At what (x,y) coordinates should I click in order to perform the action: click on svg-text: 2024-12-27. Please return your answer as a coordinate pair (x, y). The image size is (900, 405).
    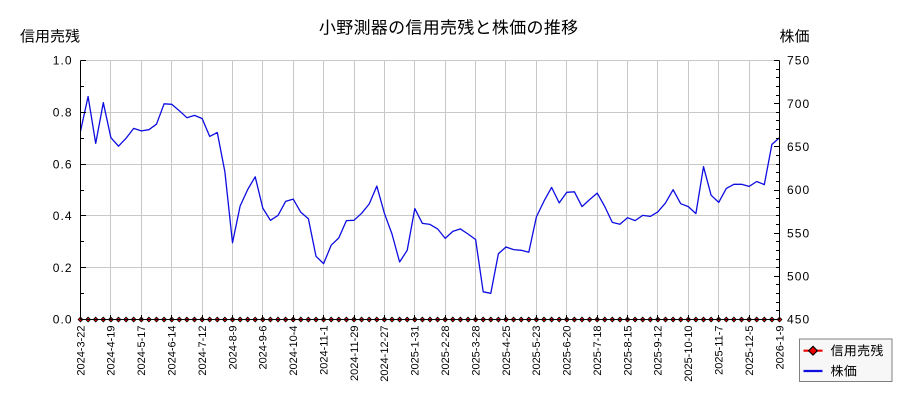
    Looking at the image, I should click on (385, 354).